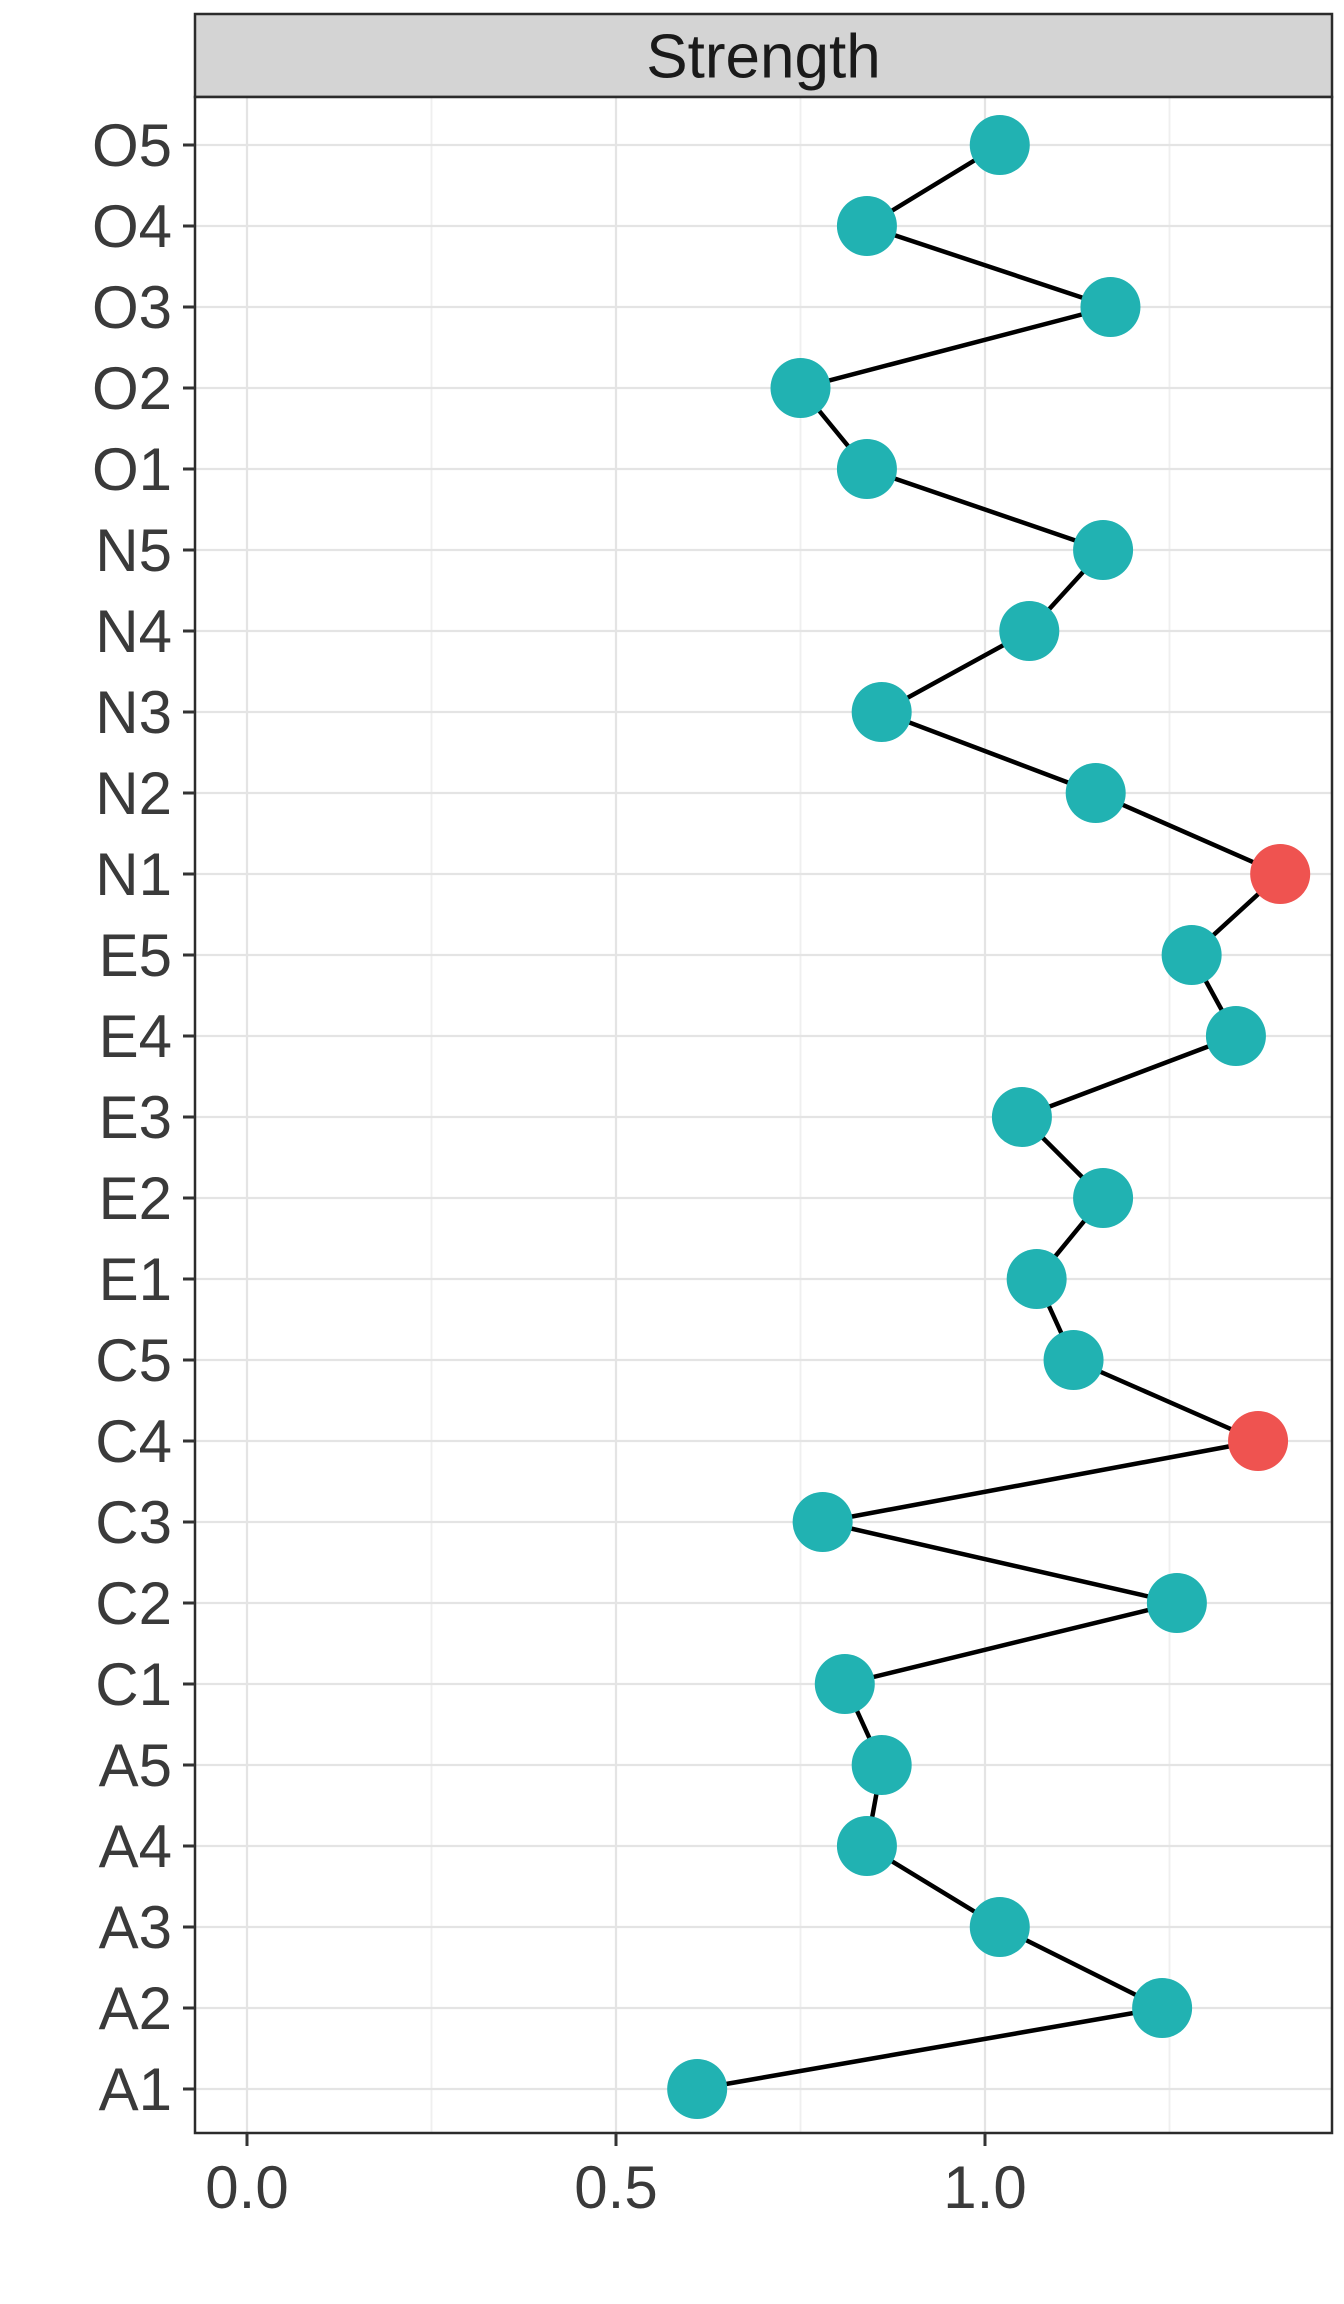  What do you see at coordinates (1029, 631) in the screenshot?
I see `data-point-N4` at bounding box center [1029, 631].